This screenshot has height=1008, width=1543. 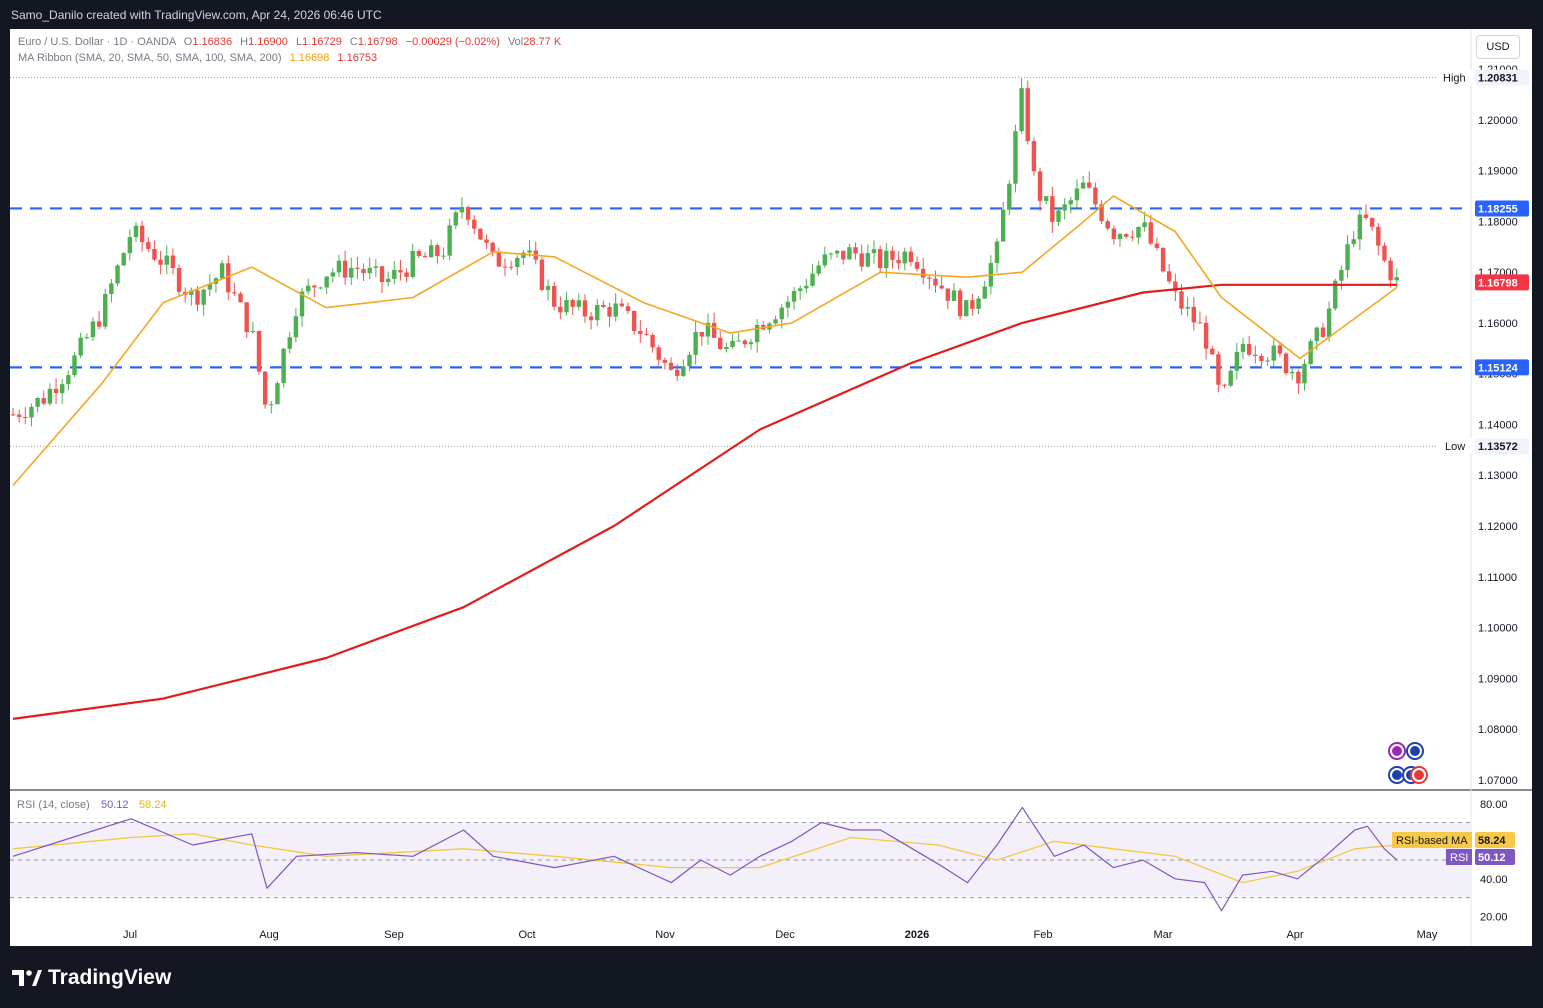 What do you see at coordinates (91, 978) in the screenshot?
I see `tradingview-logo: TradingView` at bounding box center [91, 978].